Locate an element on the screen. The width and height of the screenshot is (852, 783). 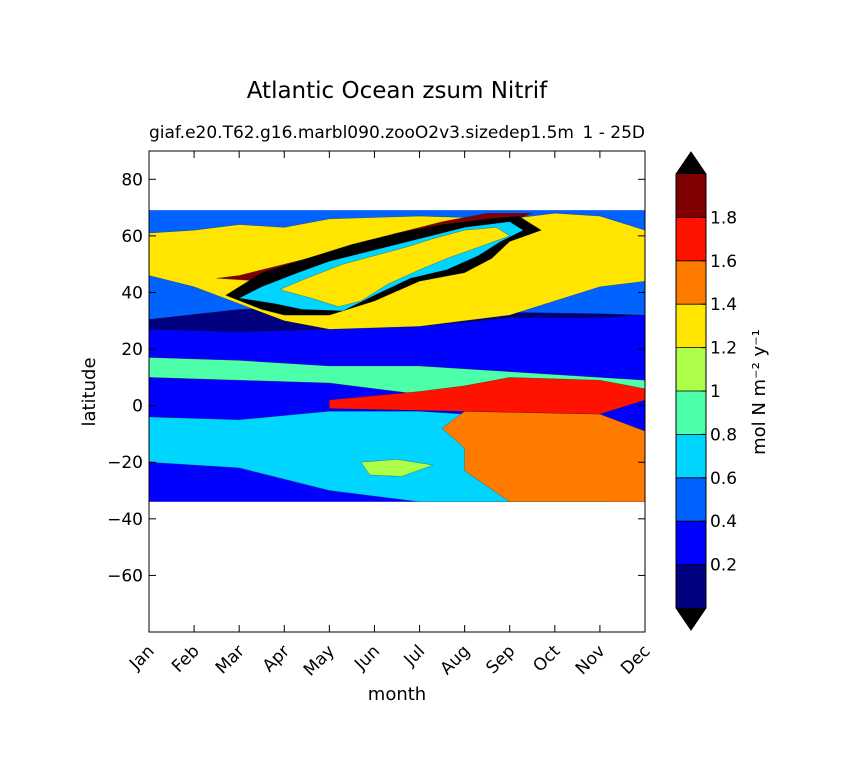
colorbar-tick-label: 0.2 is located at coordinates (723, 566).